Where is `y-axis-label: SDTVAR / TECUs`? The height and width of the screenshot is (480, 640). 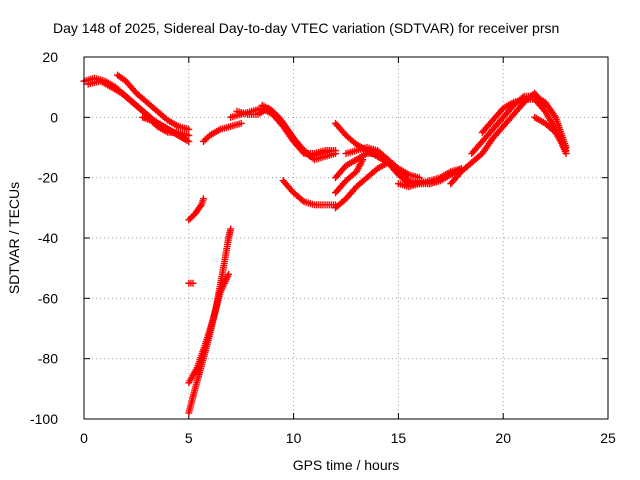
y-axis-label: SDTVAR / TECUs is located at coordinates (14, 238).